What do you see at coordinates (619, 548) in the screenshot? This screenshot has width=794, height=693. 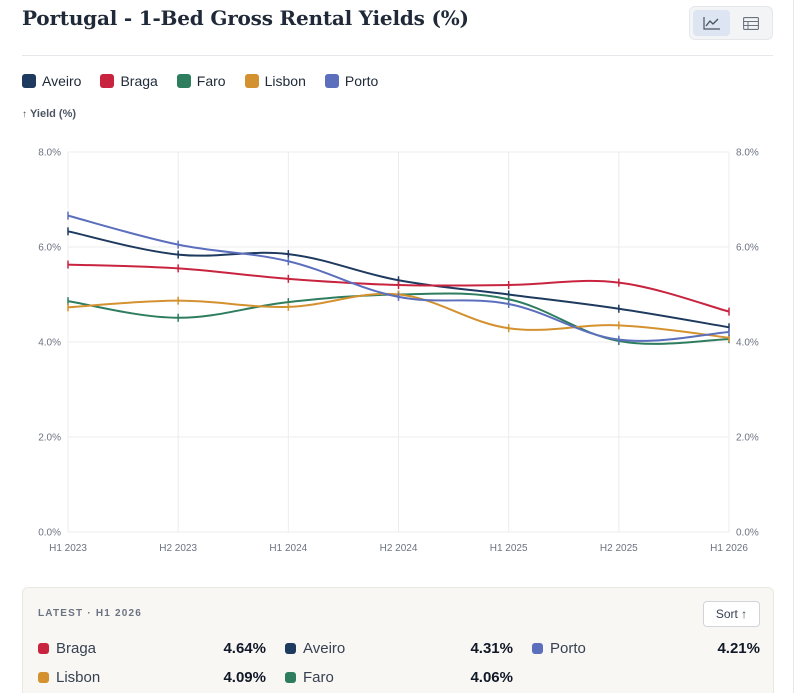 I see `x-tick-label: H2 2025` at bounding box center [619, 548].